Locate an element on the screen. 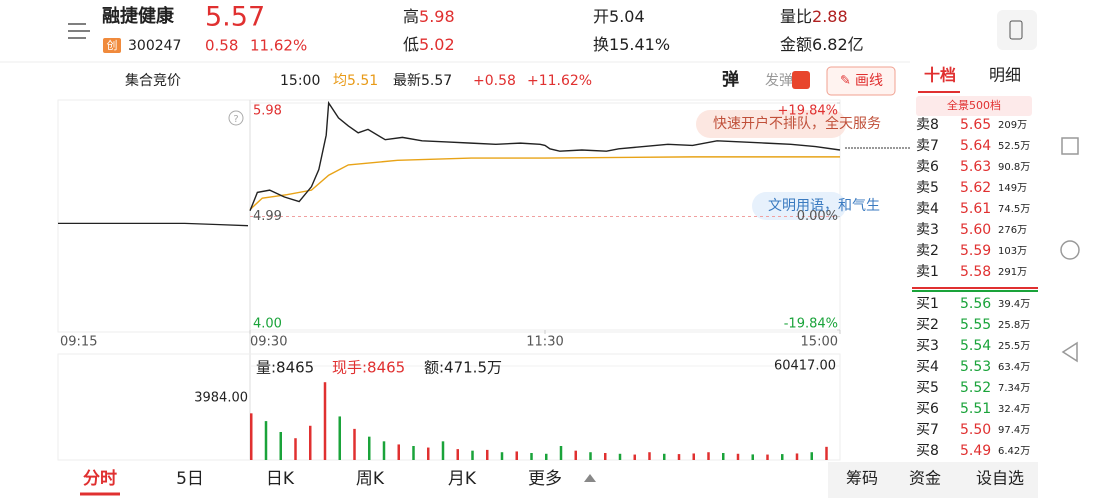  bottom-button: 筹码 is located at coordinates (862, 478).